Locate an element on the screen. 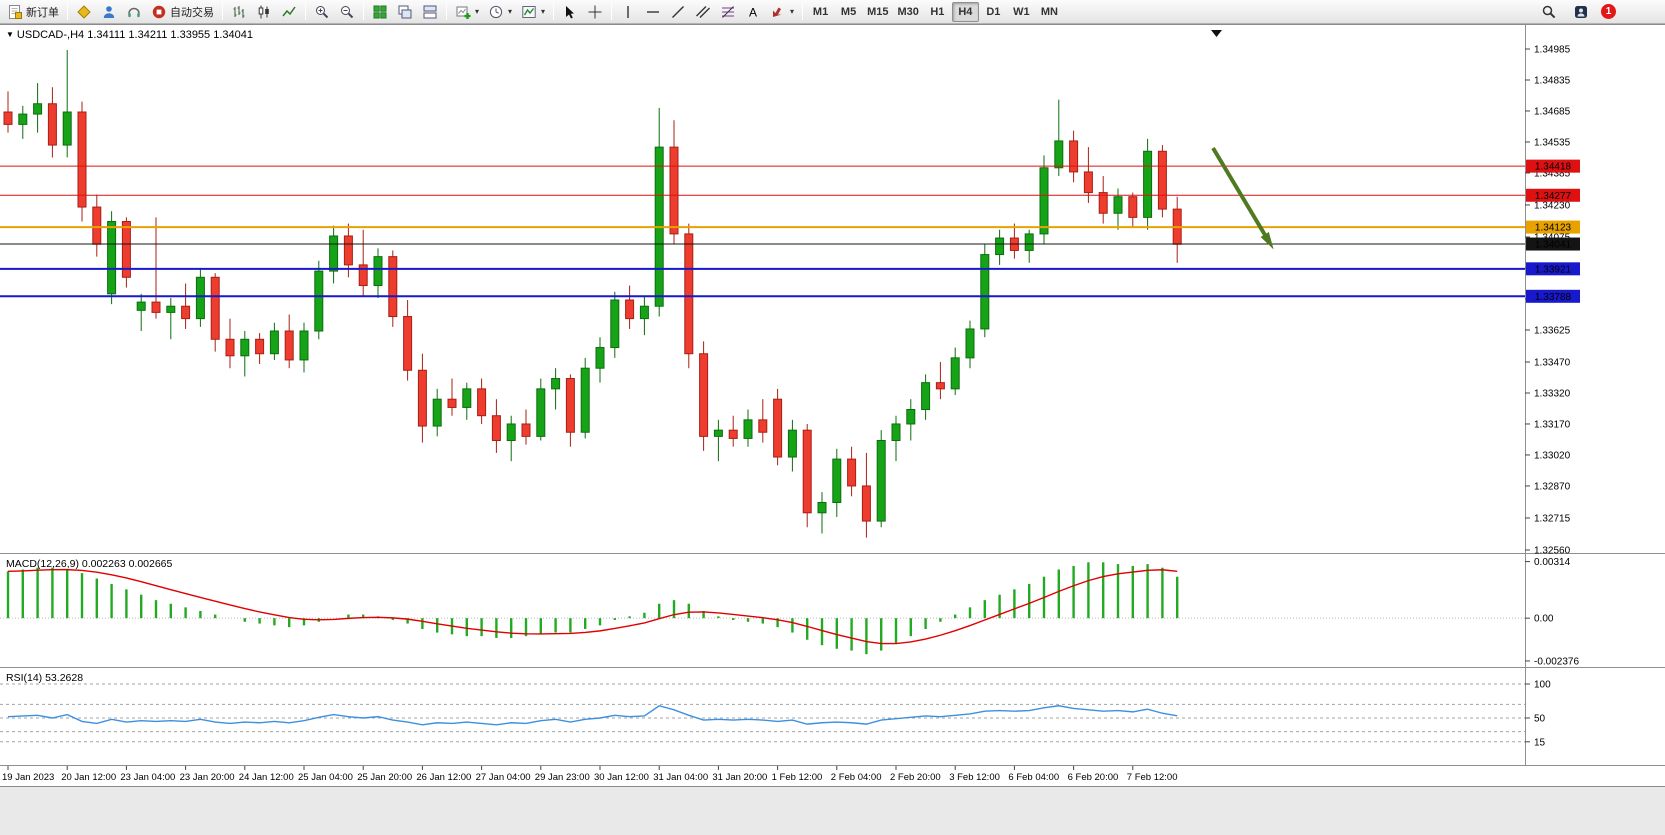 Image resolution: width=1665 pixels, height=835 pixels. svg-text: 1.32870 is located at coordinates (1552, 486).